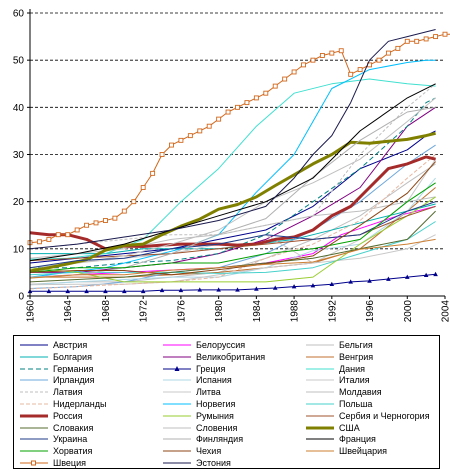 The width and height of the screenshot is (450, 474). What do you see at coordinates (73, 451) in the screenshot?
I see `legend-label: Хорватия` at bounding box center [73, 451].